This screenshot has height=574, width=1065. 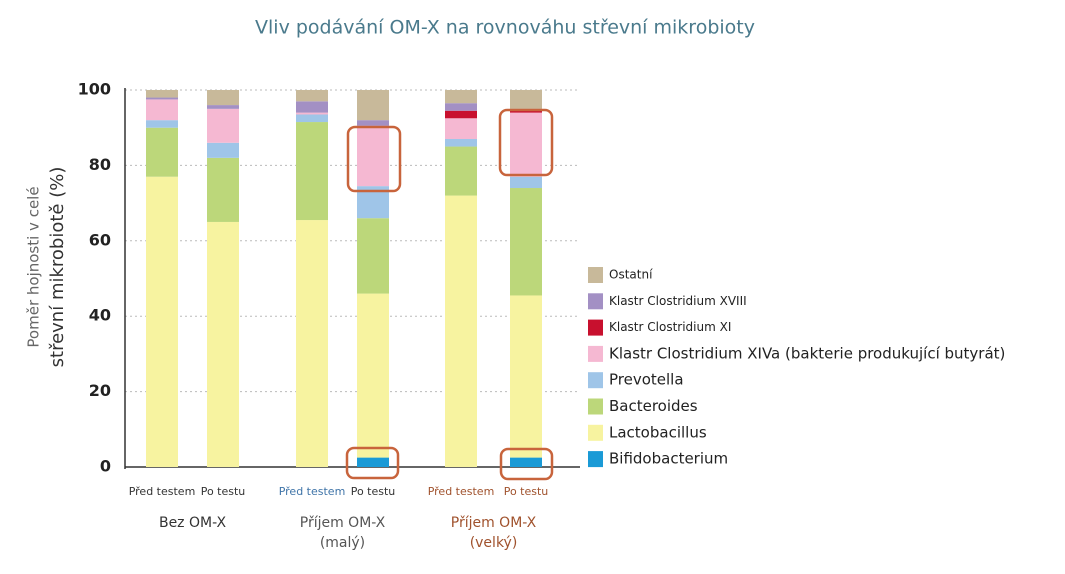 What do you see at coordinates (658, 432) in the screenshot?
I see `legend-label: Lactobacillus` at bounding box center [658, 432].